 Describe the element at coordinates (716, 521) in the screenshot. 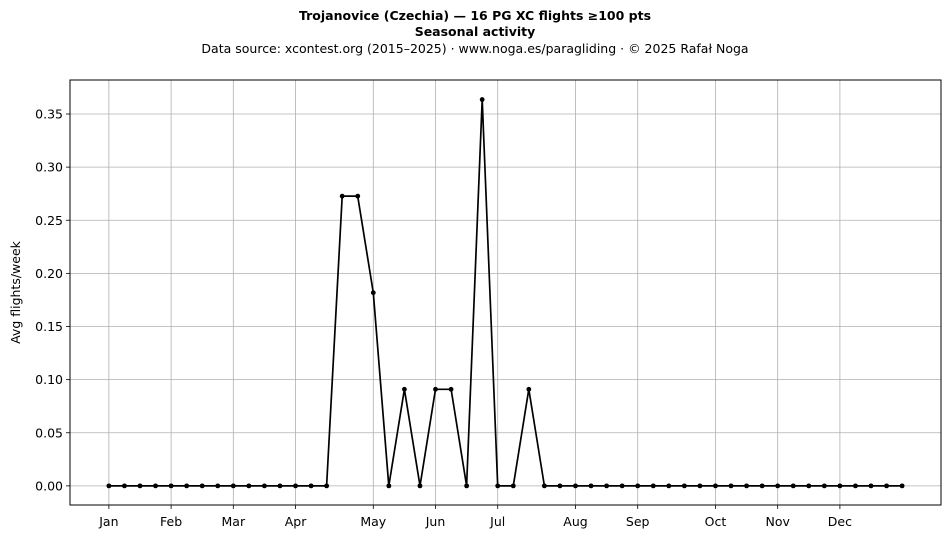

I see `x-tick-label: Oct` at that location.